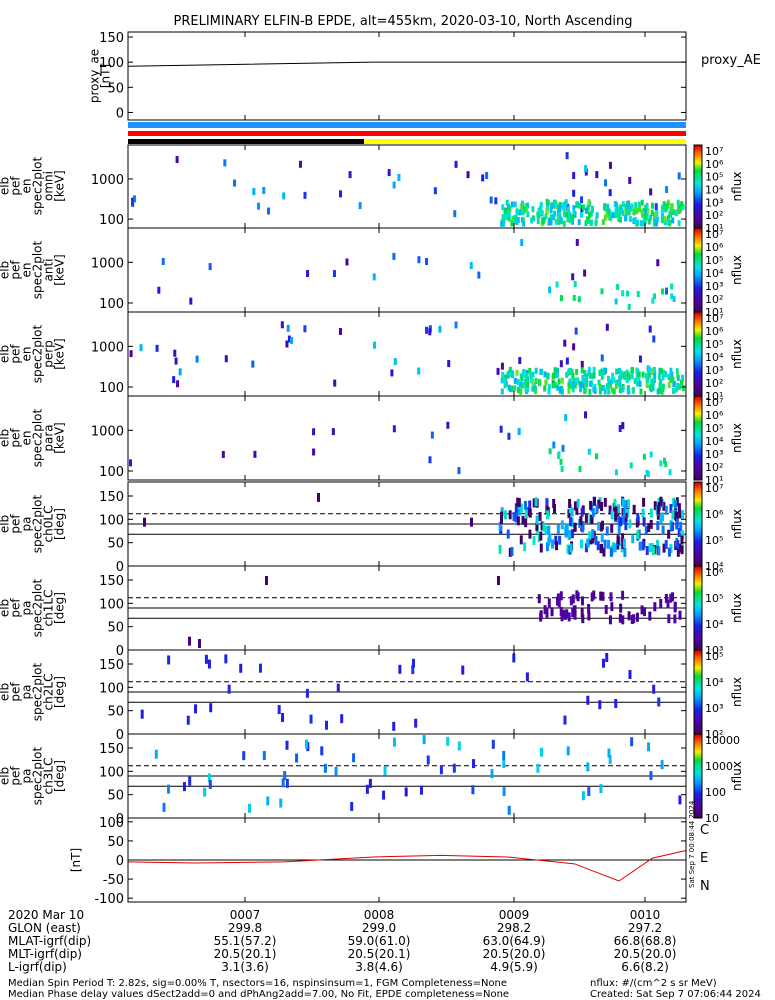 Image resolution: width=775 pixels, height=1000 pixels. What do you see at coordinates (692, 844) in the screenshot?
I see `run-stamp: Sat Sep 7 00:08:44 2024` at bounding box center [692, 844].